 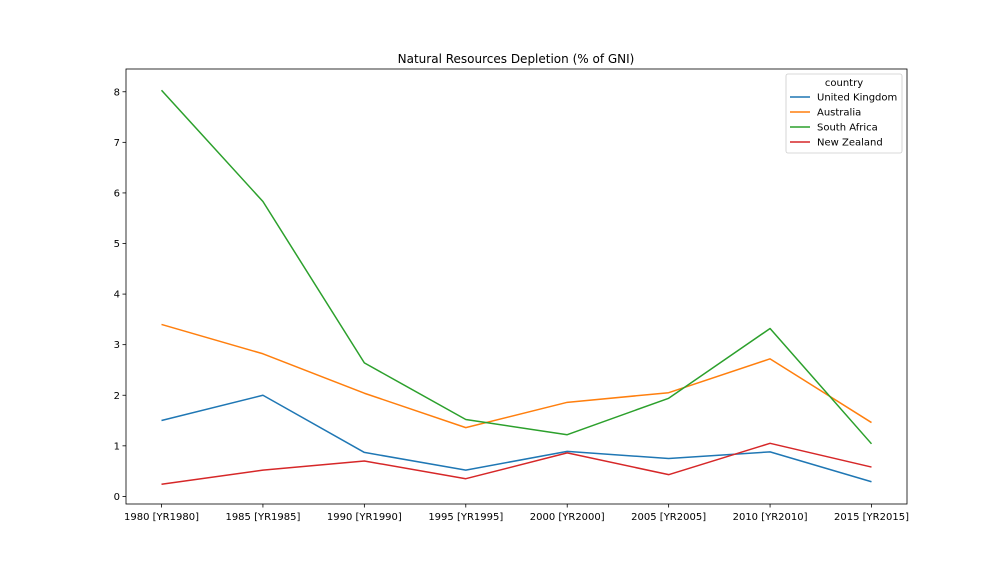 What do you see at coordinates (117, 295) in the screenshot?
I see `y-tick-label: 4` at bounding box center [117, 295].